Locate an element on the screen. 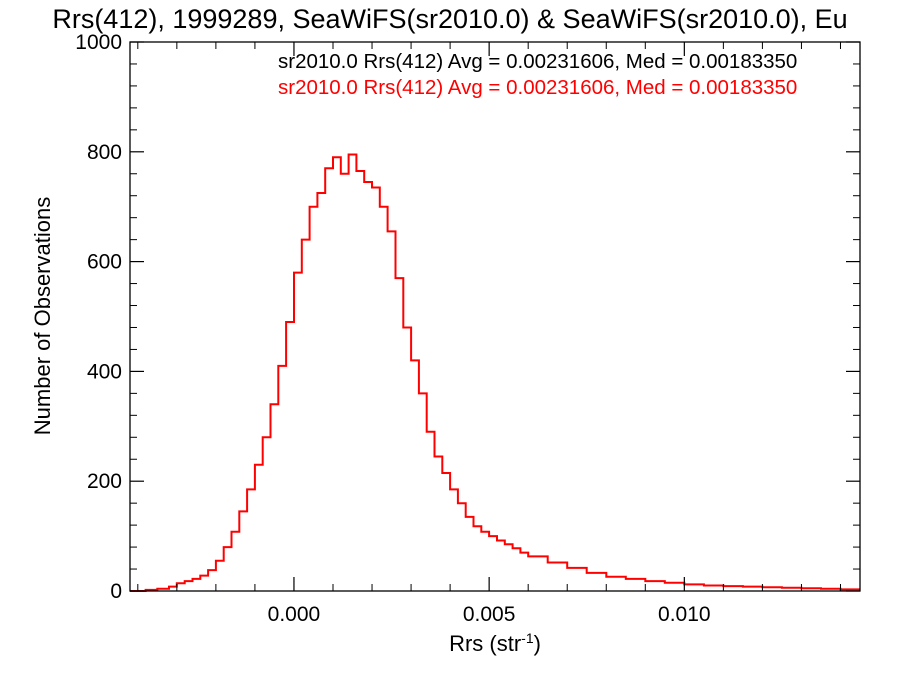 The width and height of the screenshot is (900, 675). x-axis-label: Rrs (str-1) is located at coordinates (495, 643).